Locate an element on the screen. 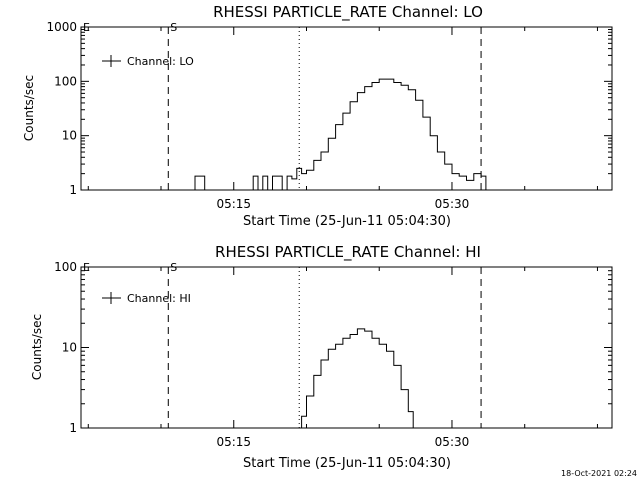 The height and width of the screenshot is (480, 640). hi-legend: Channel: HI is located at coordinates (146, 298).